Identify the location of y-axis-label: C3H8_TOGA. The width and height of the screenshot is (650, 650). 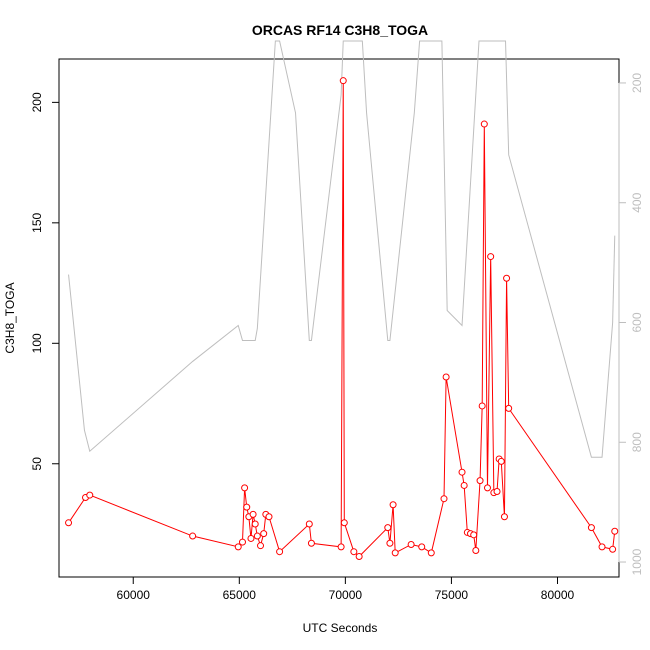
(10, 317).